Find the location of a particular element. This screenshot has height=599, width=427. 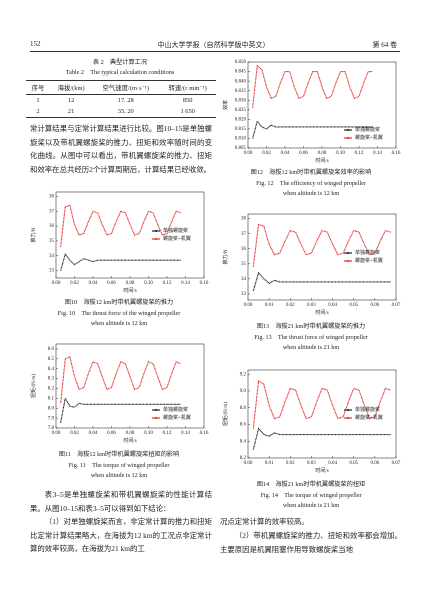

legend-label: 螺旋桨+机翼 is located at coordinates (177, 417).